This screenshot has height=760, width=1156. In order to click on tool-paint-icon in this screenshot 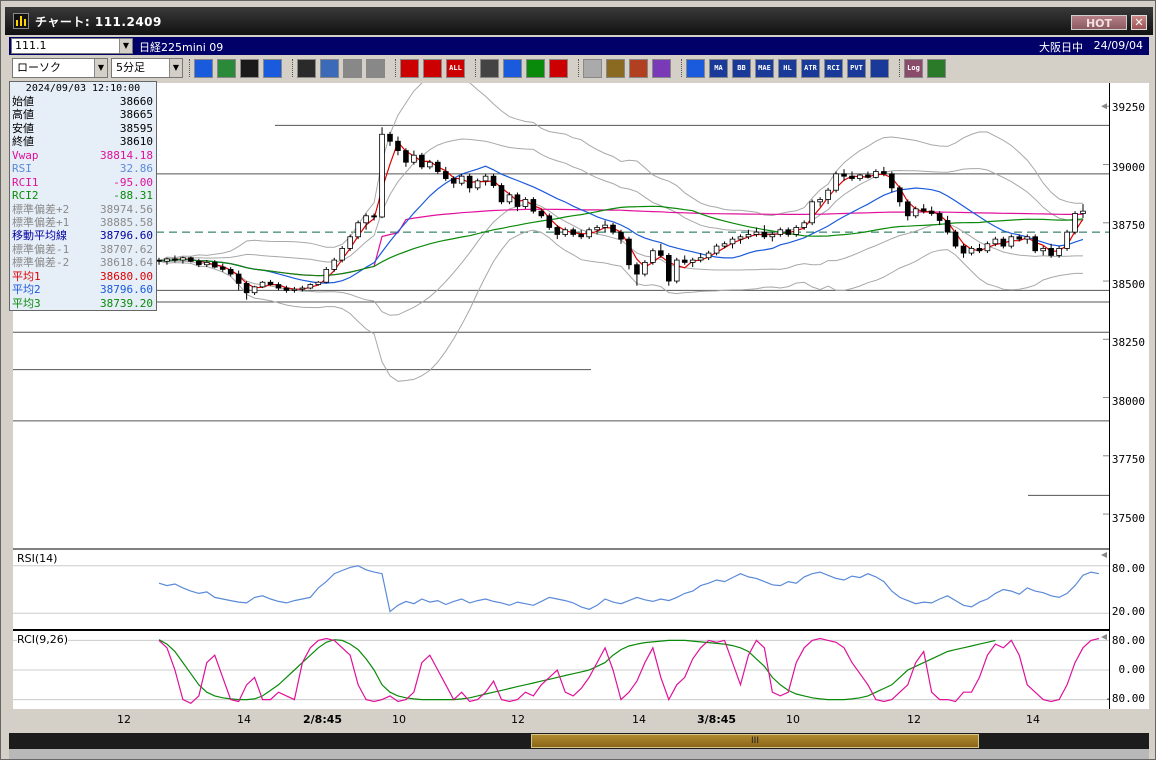, I will do `click(638, 68)`.